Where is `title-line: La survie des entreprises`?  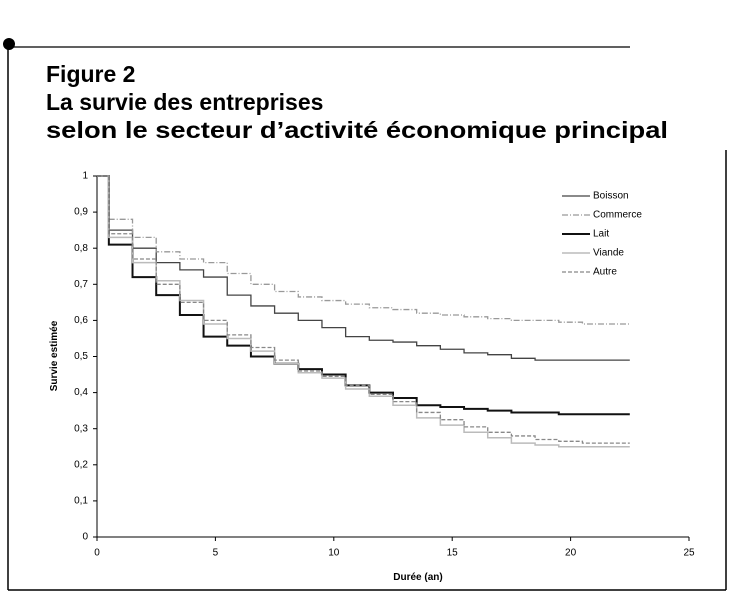 title-line: La survie des entreprises is located at coordinates (184, 102).